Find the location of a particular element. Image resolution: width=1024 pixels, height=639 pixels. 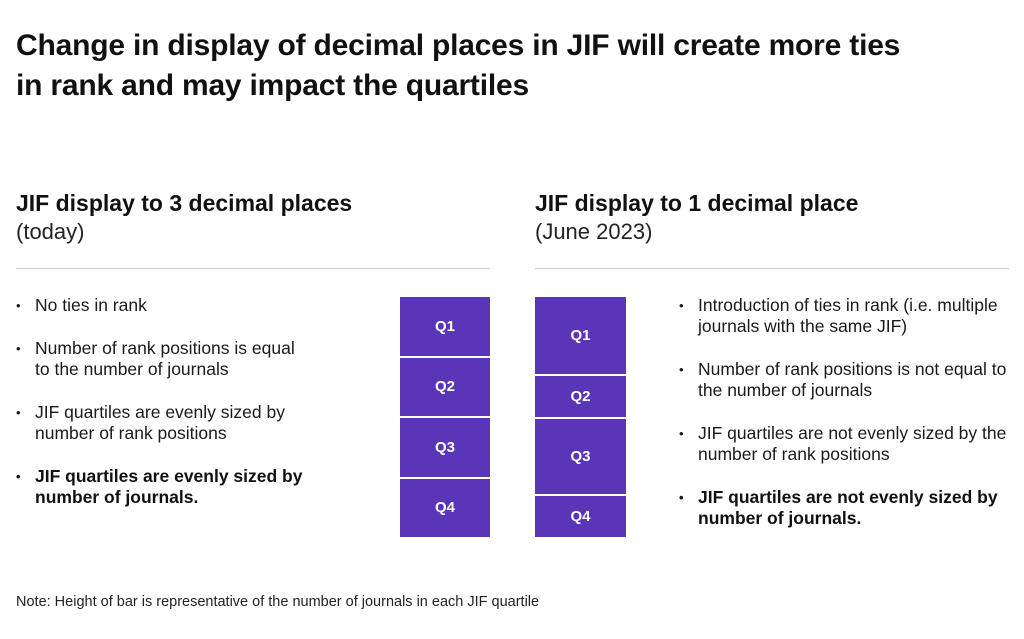

right-subheading: (June 2023) is located at coordinates (594, 231).